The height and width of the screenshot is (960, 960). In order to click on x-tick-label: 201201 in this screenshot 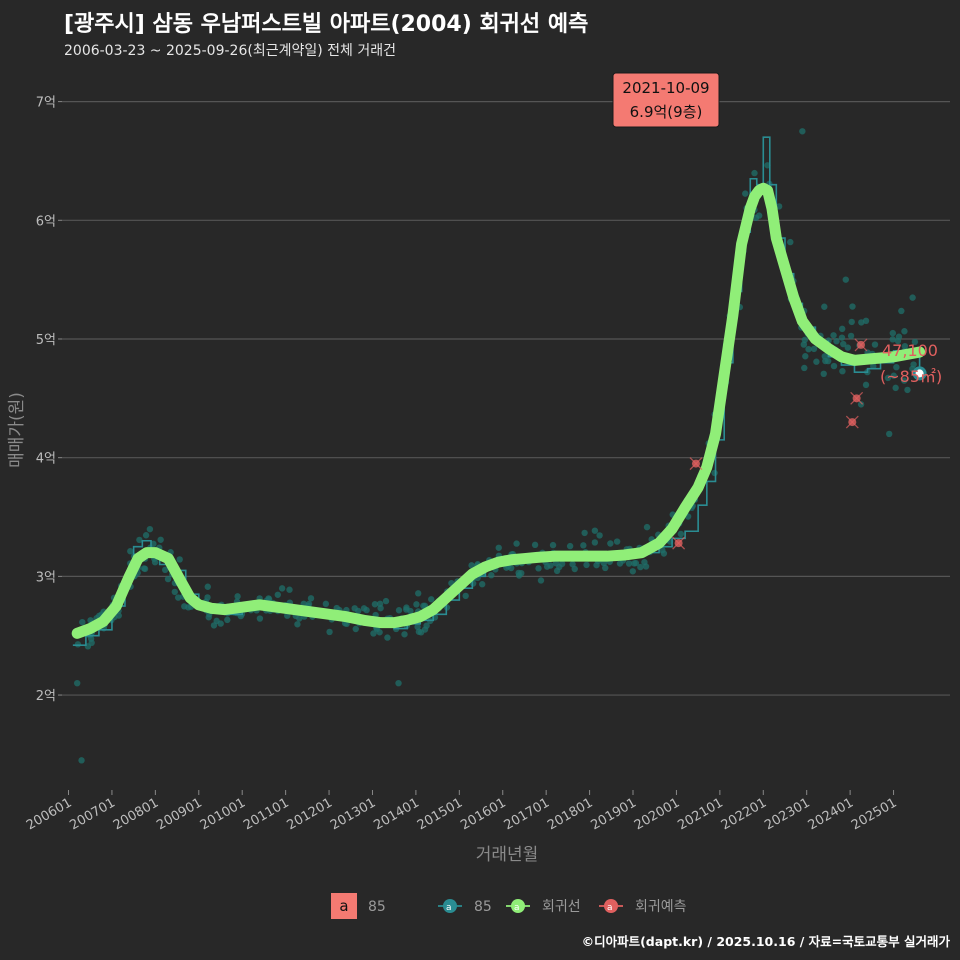, I will do `click(310, 814)`.